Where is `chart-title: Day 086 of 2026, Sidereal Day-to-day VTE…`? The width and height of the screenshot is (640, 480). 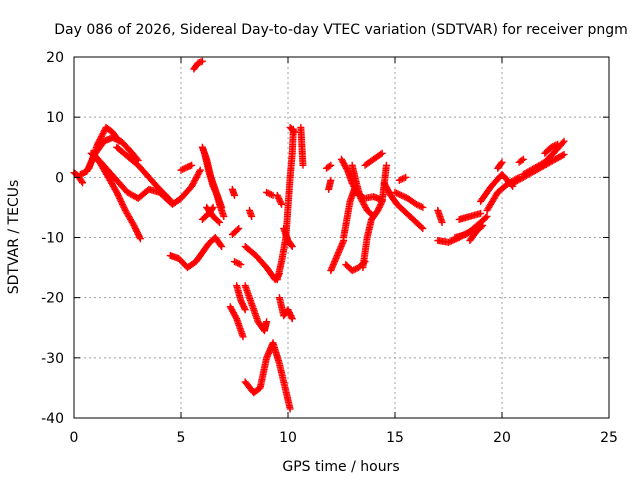
chart-title: Day 086 of 2026, Sidereal Day-to-day VTE… is located at coordinates (341, 30).